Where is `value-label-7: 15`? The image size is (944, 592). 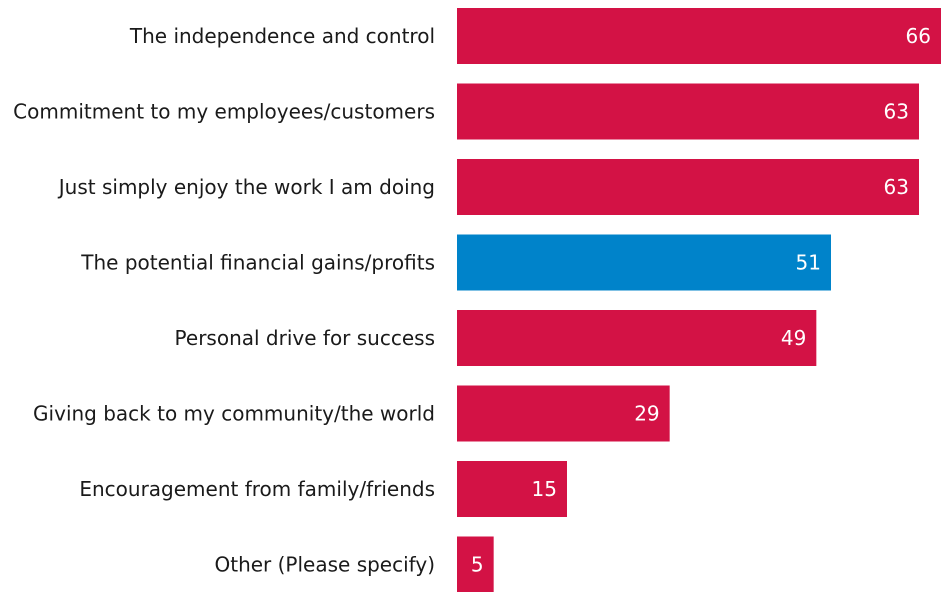
value-label-7: 15 is located at coordinates (544, 489).